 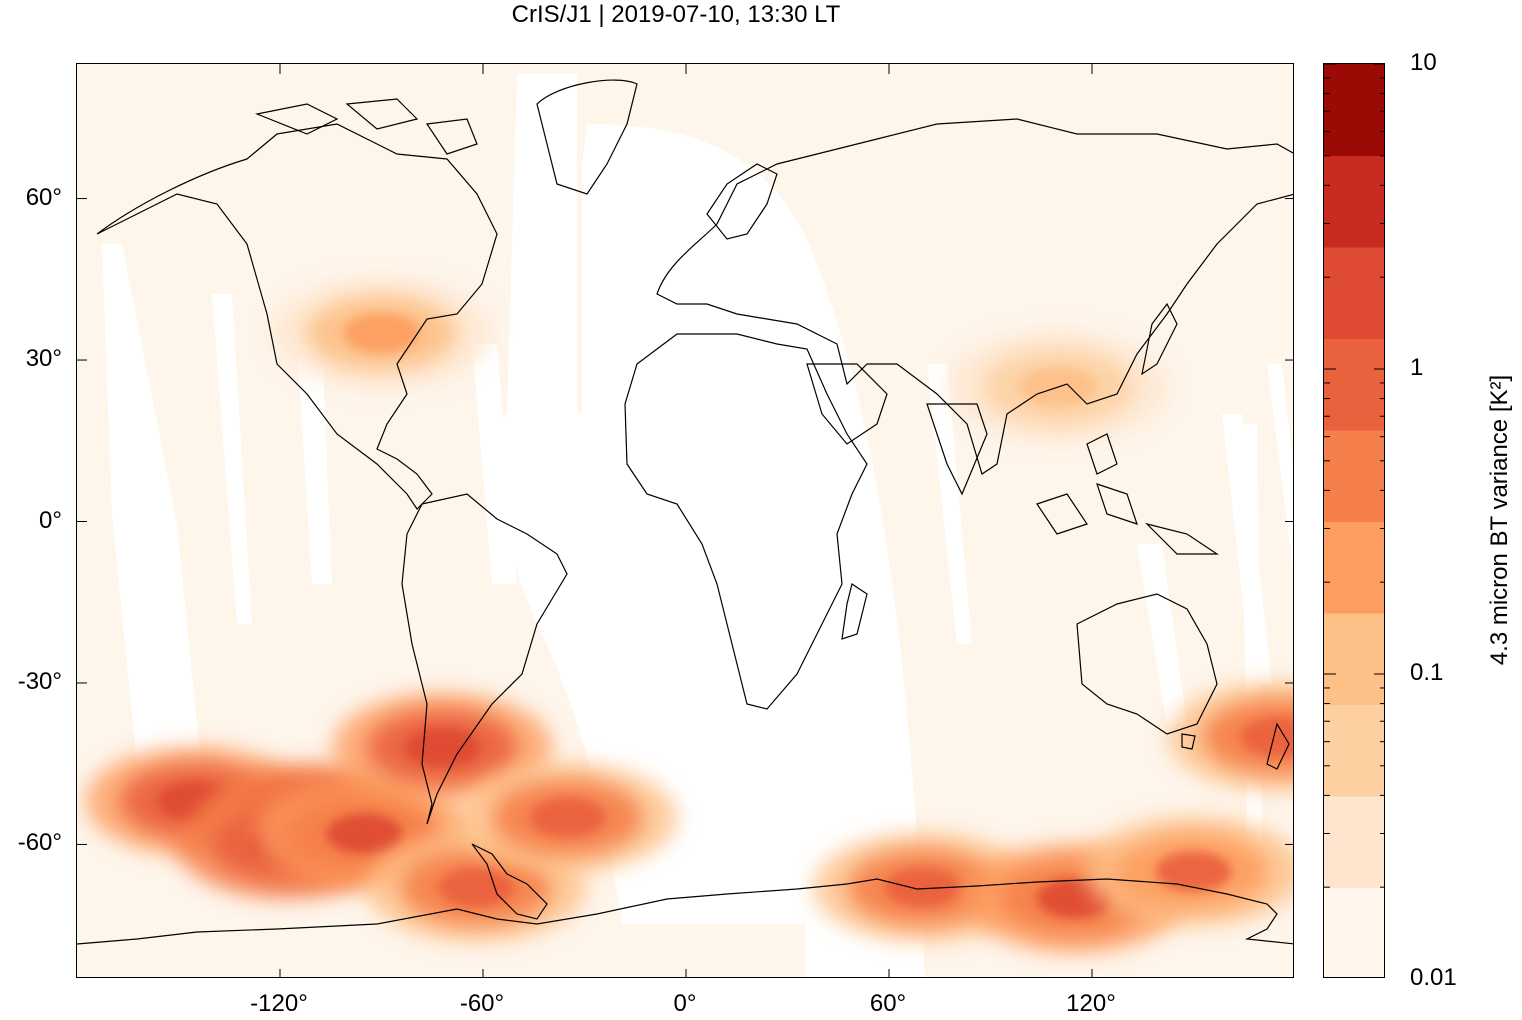 What do you see at coordinates (50, 520) in the screenshot?
I see `latitude-tick-label: 0°` at bounding box center [50, 520].